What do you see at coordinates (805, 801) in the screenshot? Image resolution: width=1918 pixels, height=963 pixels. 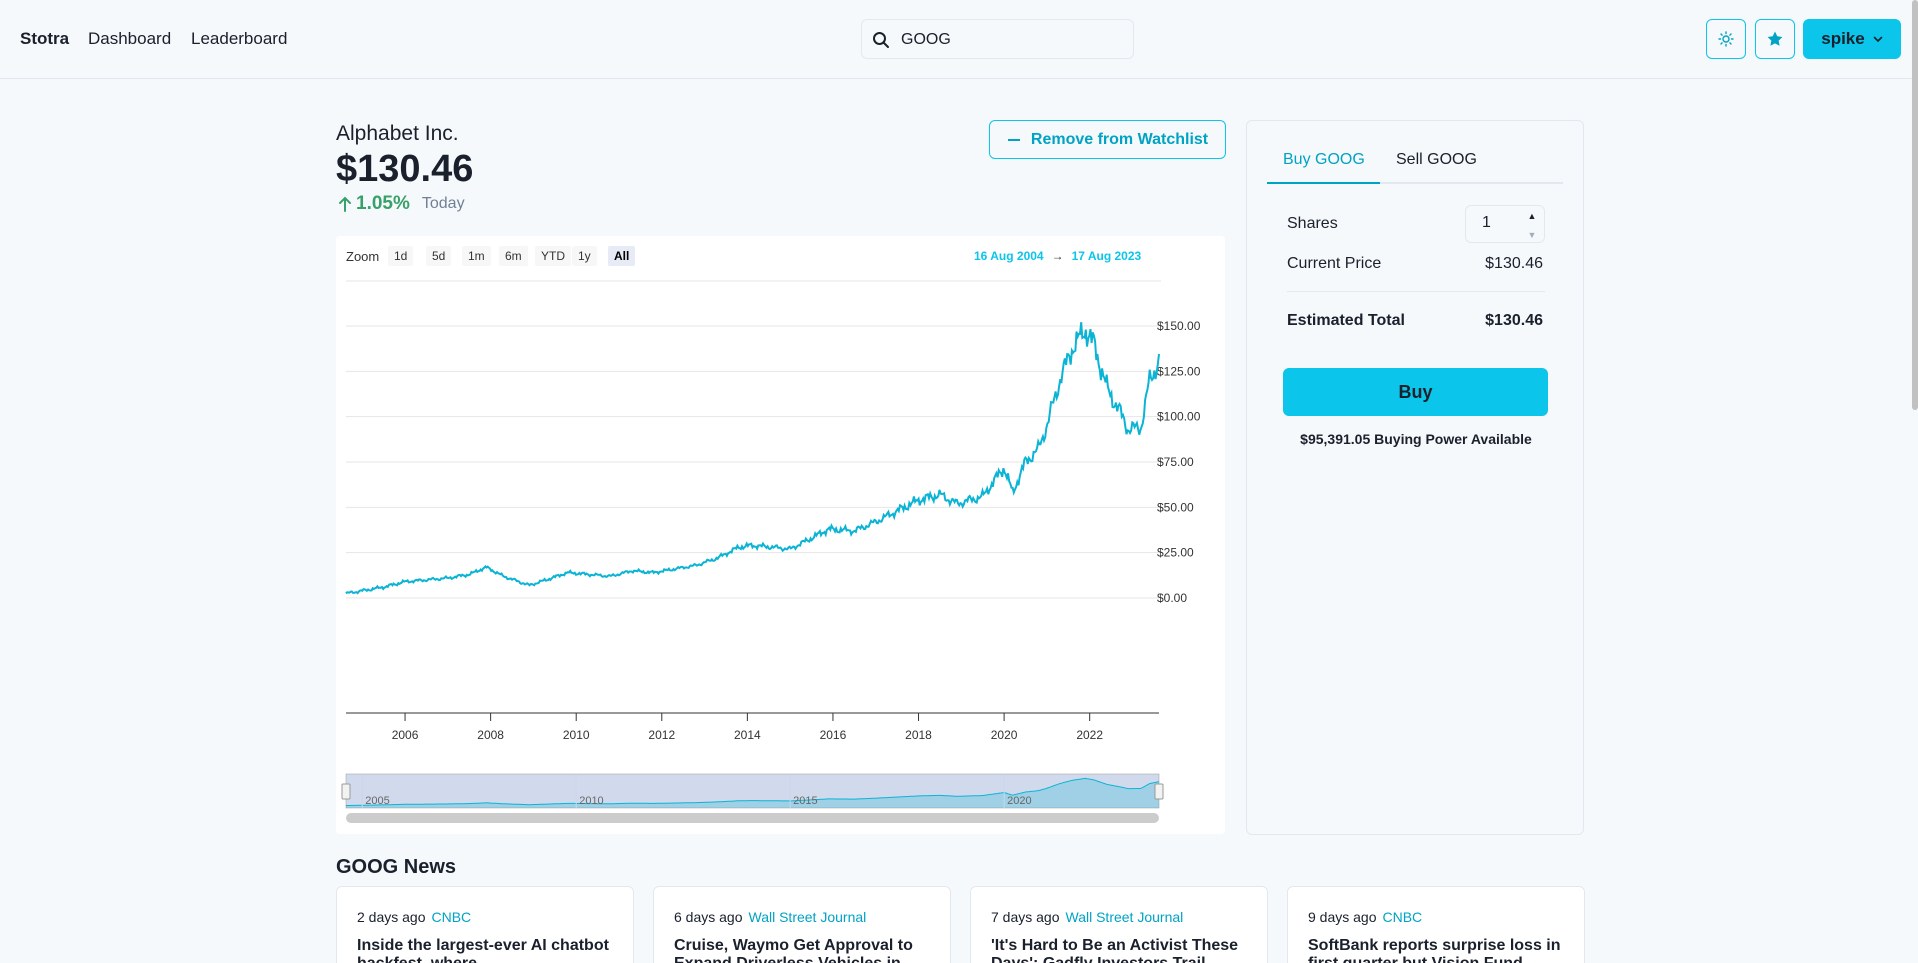 I see `navigator-tick-label: 2015` at bounding box center [805, 801].